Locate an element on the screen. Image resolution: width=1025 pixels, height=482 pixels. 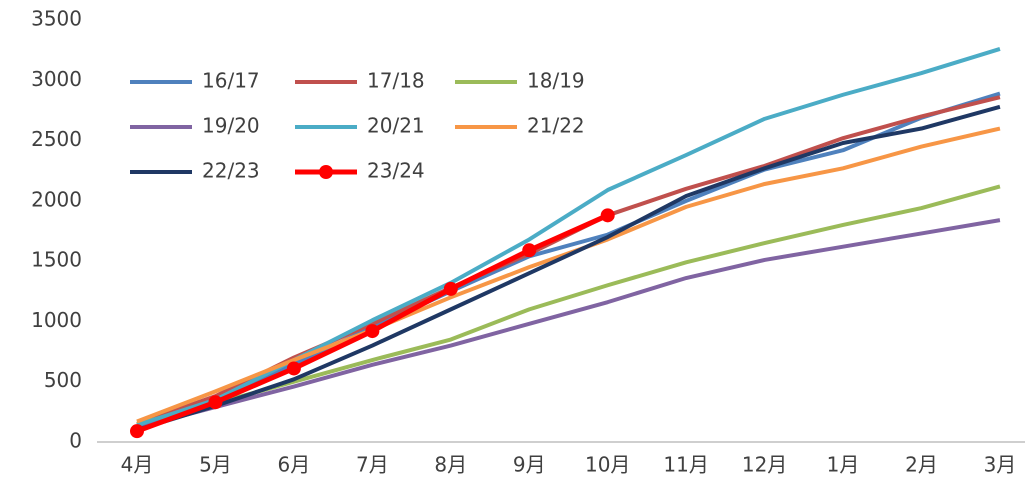
y-tick-label: 2500 is located at coordinates (56, 139).